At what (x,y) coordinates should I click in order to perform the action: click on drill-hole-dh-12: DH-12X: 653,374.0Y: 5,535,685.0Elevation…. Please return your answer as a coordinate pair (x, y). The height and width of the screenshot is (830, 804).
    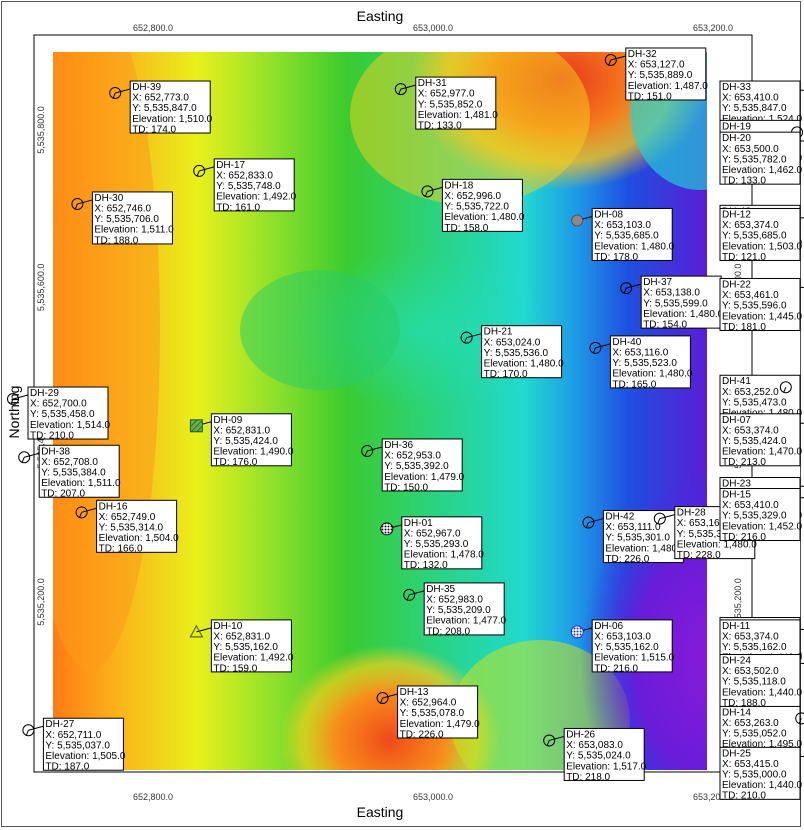
    Looking at the image, I should click on (761, 235).